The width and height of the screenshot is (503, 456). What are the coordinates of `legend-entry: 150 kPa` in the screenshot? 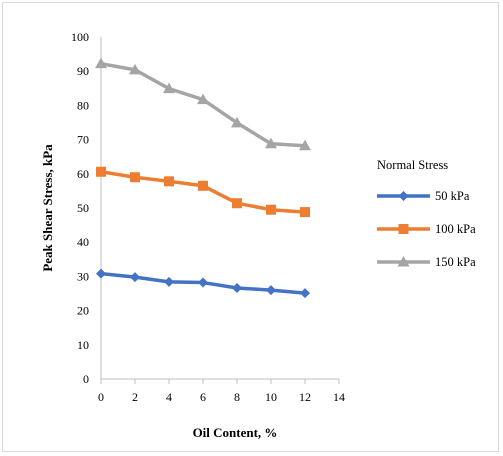 It's located at (426, 262).